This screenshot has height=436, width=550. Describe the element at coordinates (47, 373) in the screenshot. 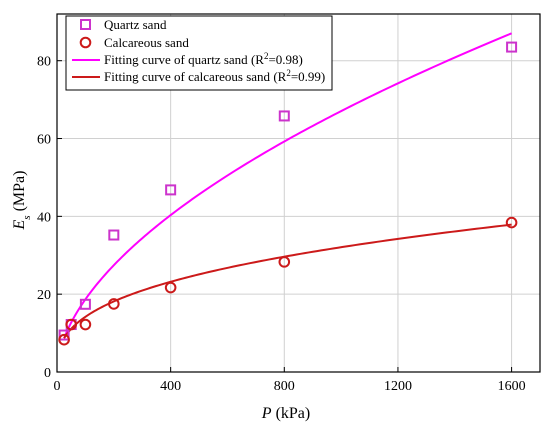

I see `y-tick-label: 0` at that location.